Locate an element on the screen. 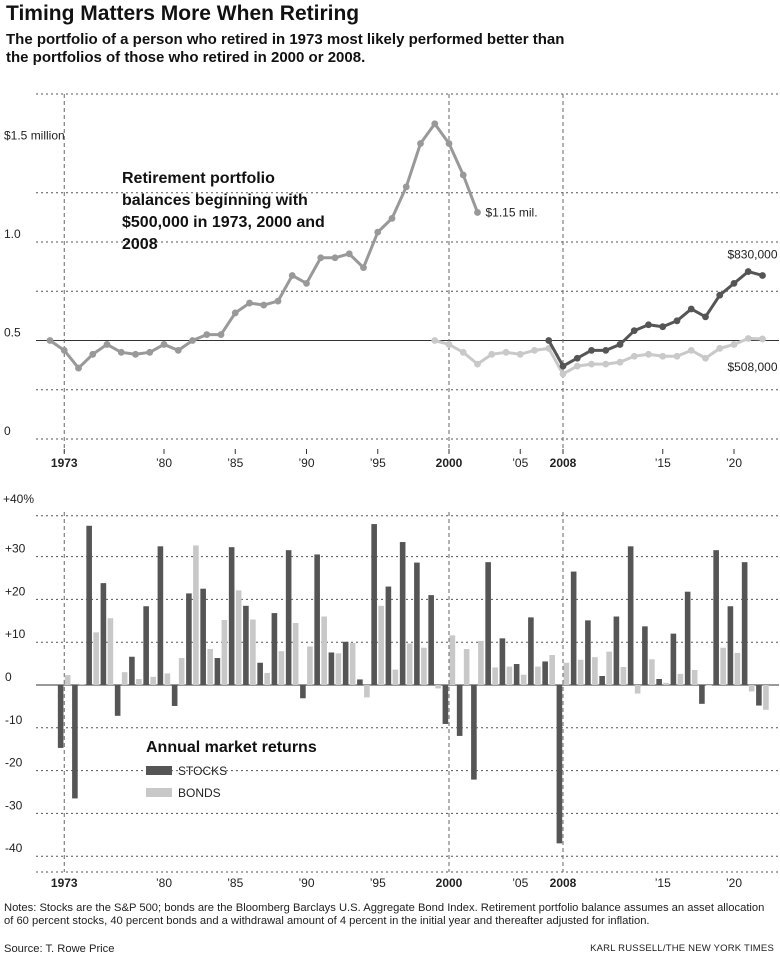 The width and height of the screenshot is (780, 958). x-tick-label: ’15 is located at coordinates (663, 463).